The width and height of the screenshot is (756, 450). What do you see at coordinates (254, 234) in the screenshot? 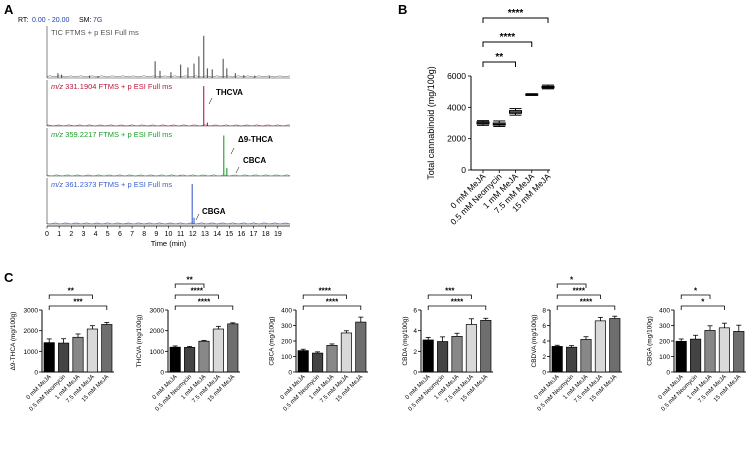
I see `time-tick-label: 17` at bounding box center [254, 234].